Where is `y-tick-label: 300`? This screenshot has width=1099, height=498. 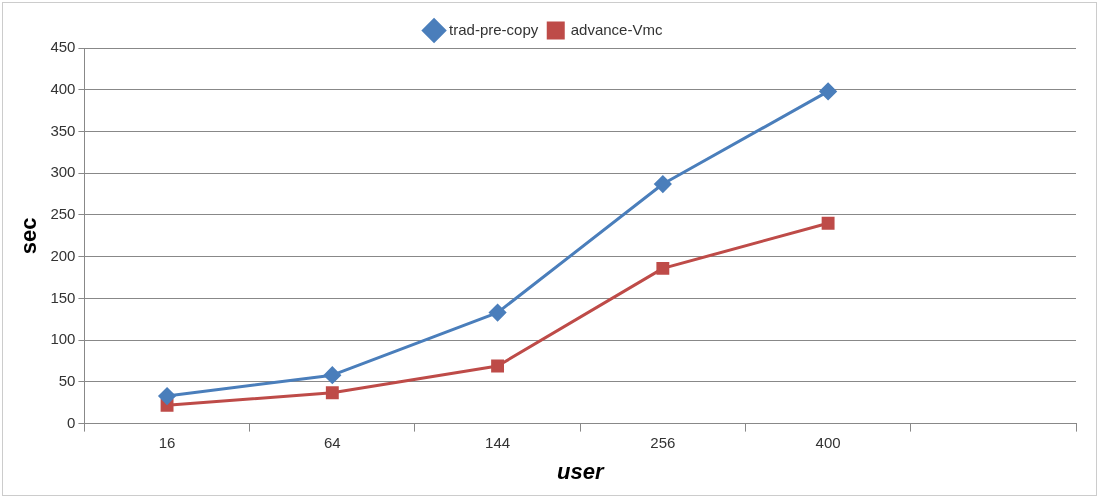 y-tick-label: 300 is located at coordinates (63, 172).